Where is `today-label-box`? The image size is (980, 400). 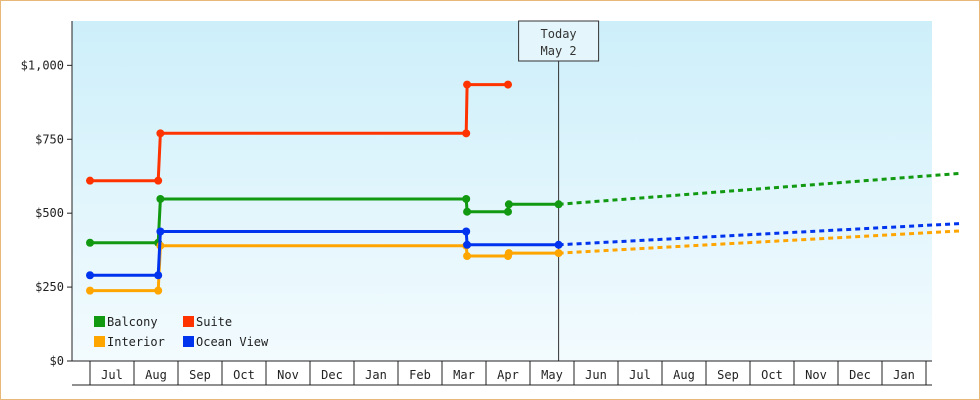
today-label-box is located at coordinates (559, 41).